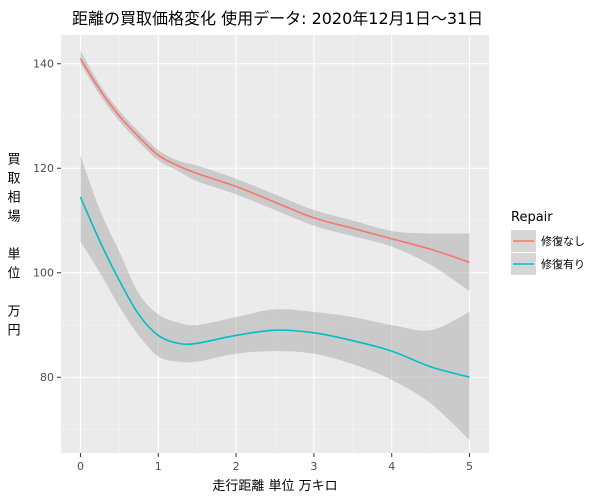  I want to click on legend-label: 修復なし, so click(563, 241).